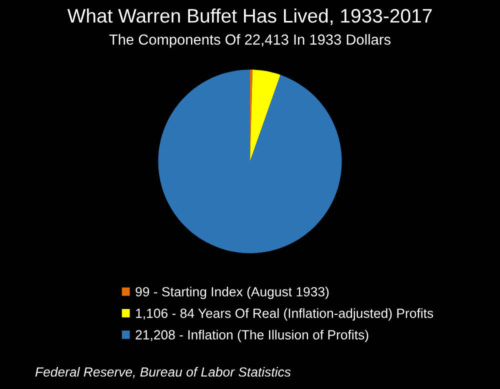  I want to click on legend-label: 1,106 - 84 Years Of Real (Inflation-adjusted) Profits, so click(285, 314).